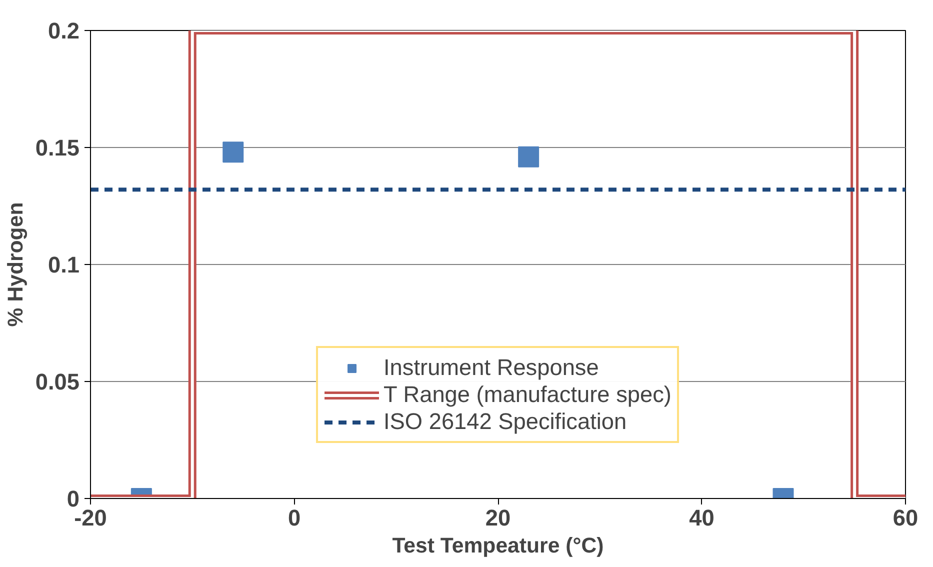 The height and width of the screenshot is (567, 933). Describe the element at coordinates (528, 394) in the screenshot. I see `legend-label: T Range (manufacture spec)` at that location.